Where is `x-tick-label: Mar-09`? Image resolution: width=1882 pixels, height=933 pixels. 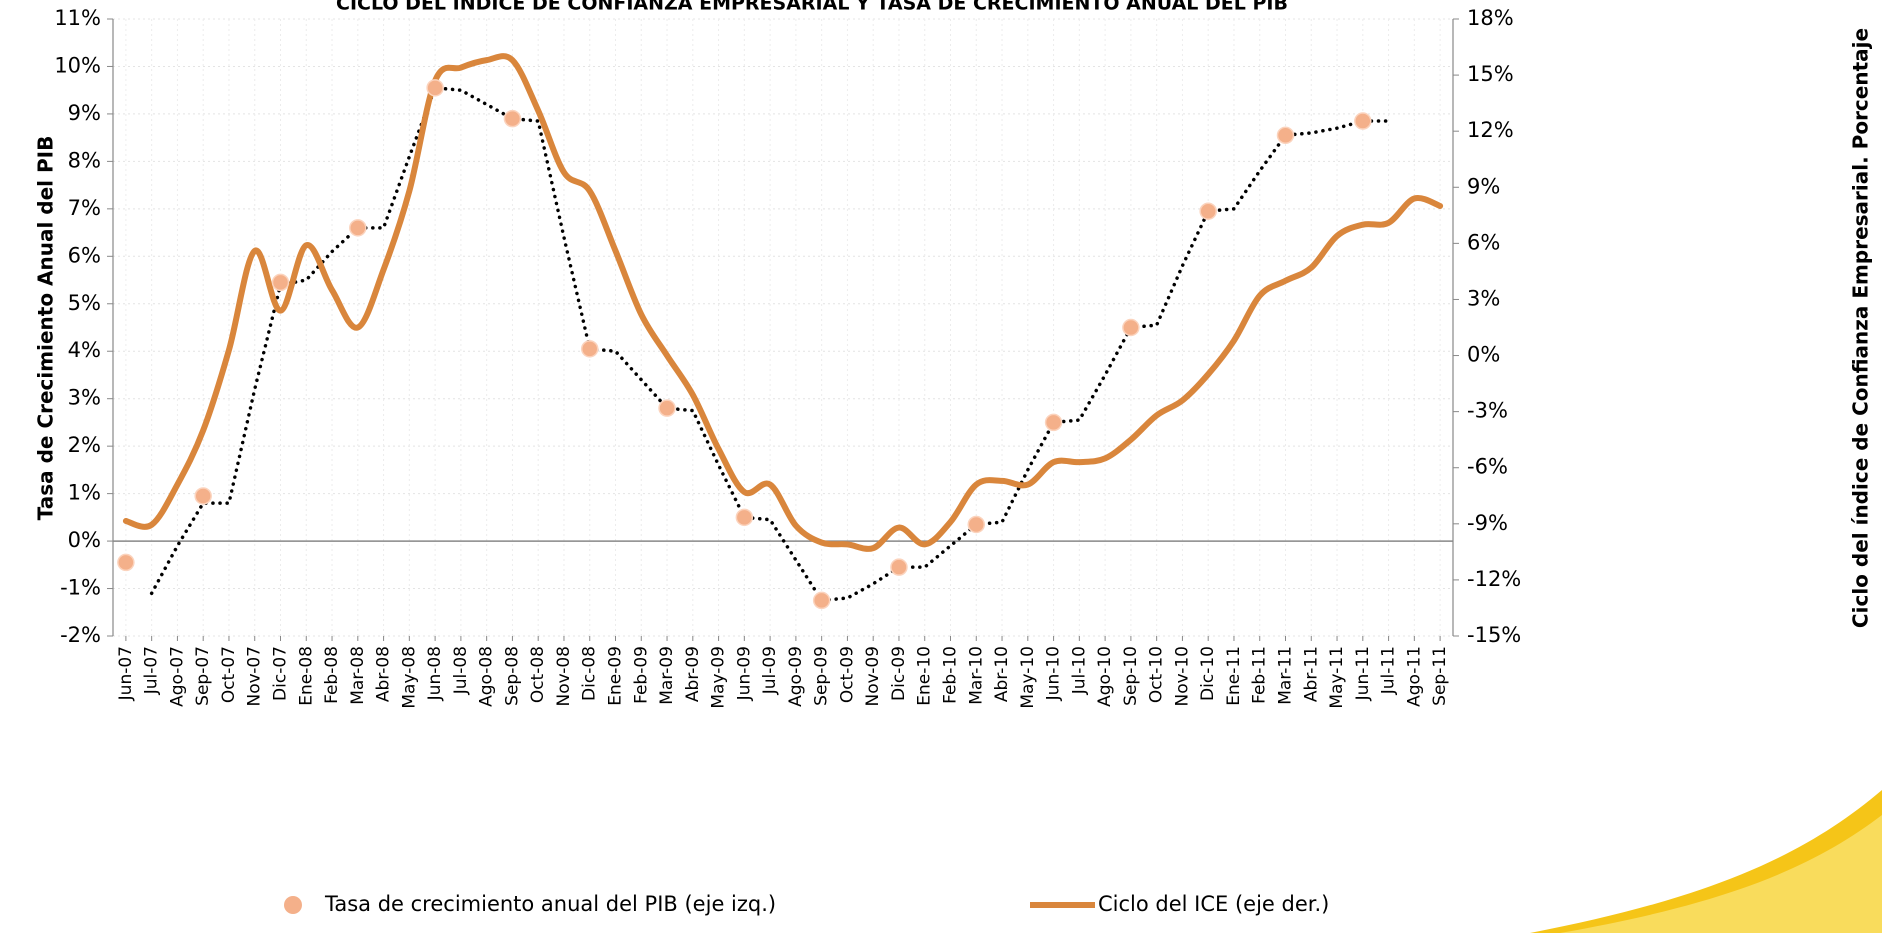 x-tick-label: Mar-09 is located at coordinates (667, 675).